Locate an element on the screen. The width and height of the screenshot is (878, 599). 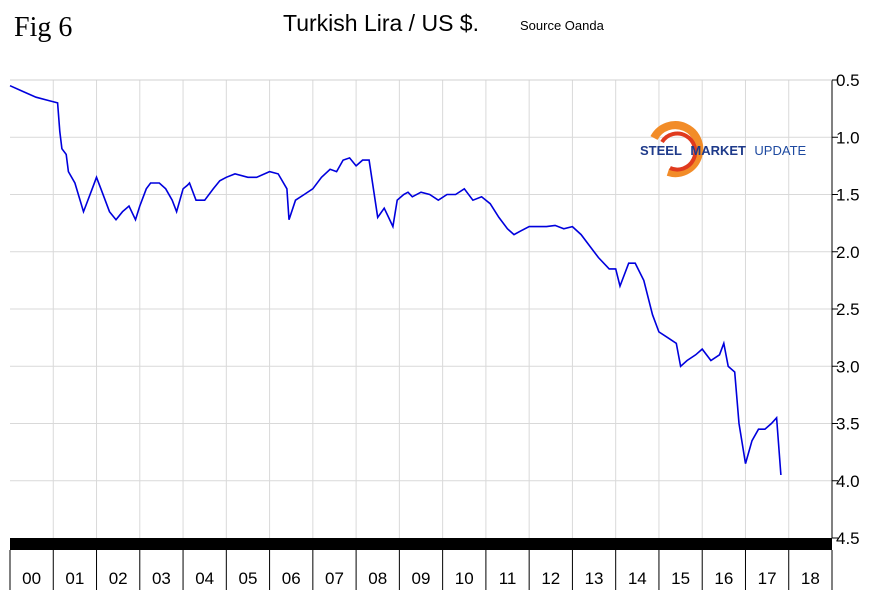
x-tick-label: 14 is located at coordinates (637, 578).